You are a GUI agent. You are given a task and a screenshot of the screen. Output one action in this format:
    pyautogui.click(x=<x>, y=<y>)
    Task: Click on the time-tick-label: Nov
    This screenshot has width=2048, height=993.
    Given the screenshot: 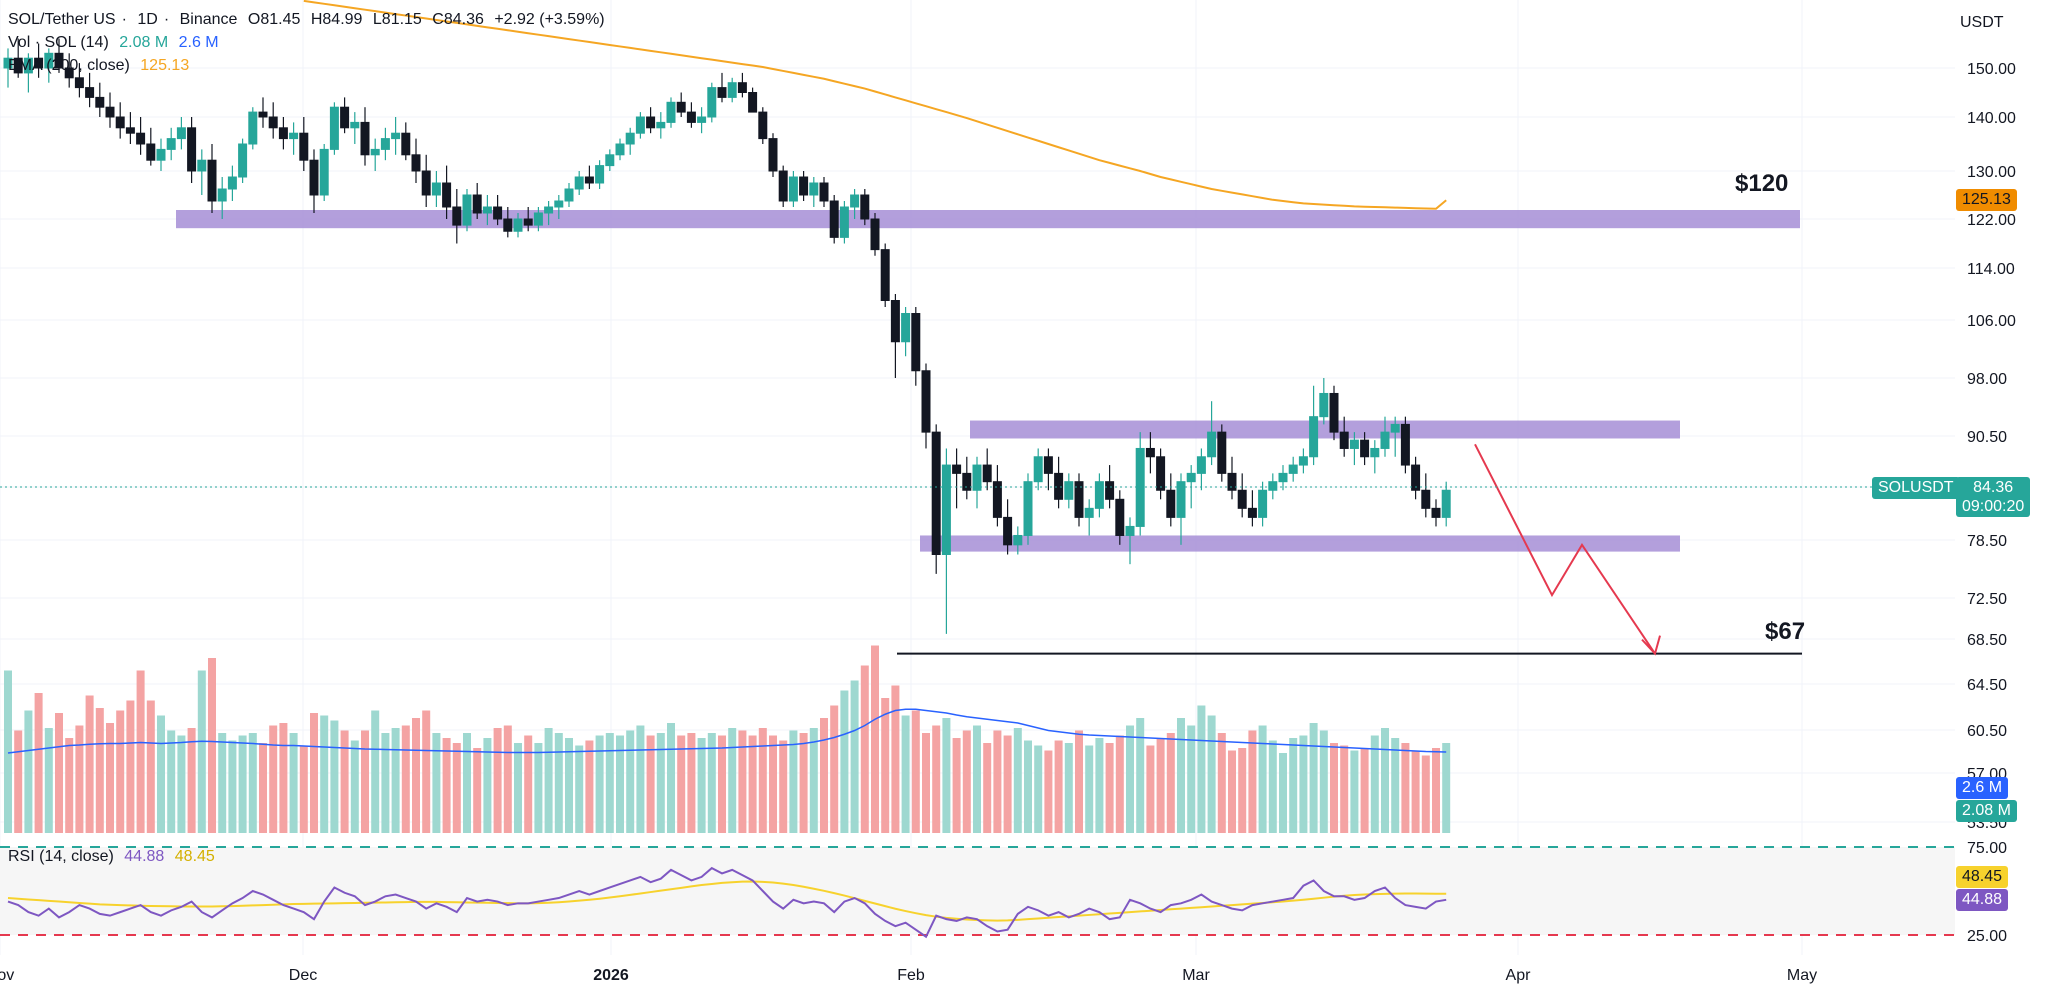 What is the action you would take?
    pyautogui.click(x=7, y=975)
    